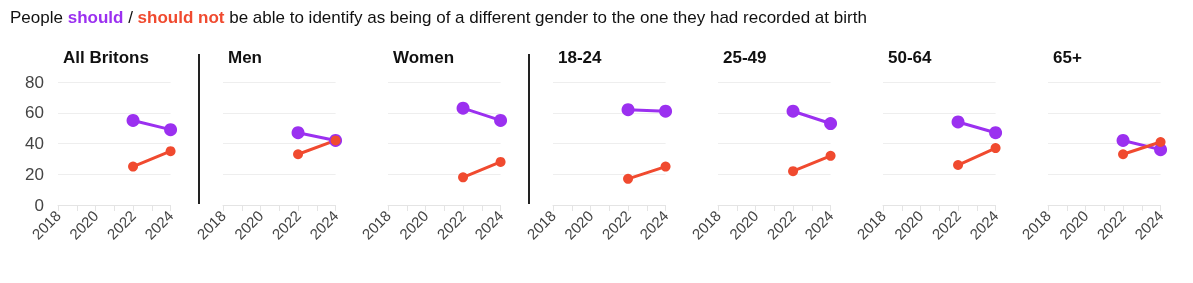  Describe the element at coordinates (745, 57) in the screenshot. I see `chart-title: 25-49` at that location.